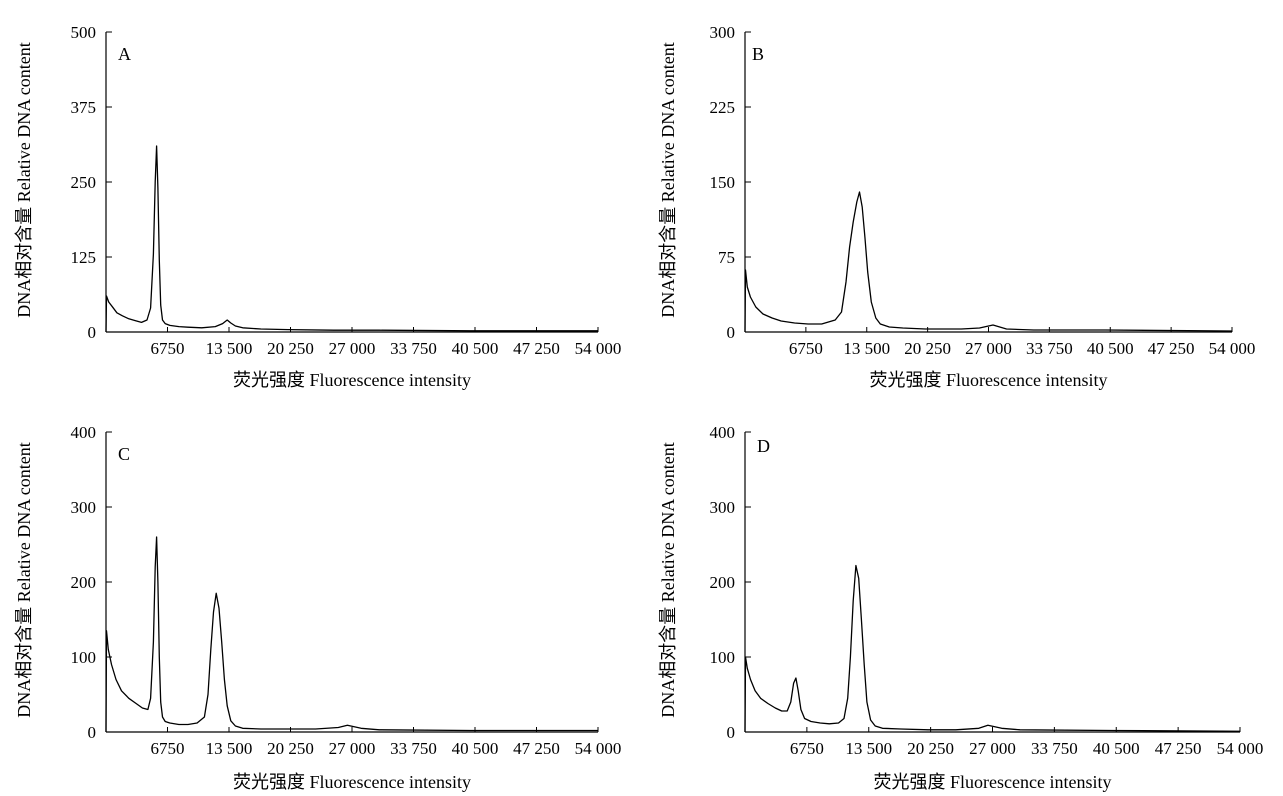 The image size is (1283, 796). I want to click on y-tick-label: 500, so click(84, 32).